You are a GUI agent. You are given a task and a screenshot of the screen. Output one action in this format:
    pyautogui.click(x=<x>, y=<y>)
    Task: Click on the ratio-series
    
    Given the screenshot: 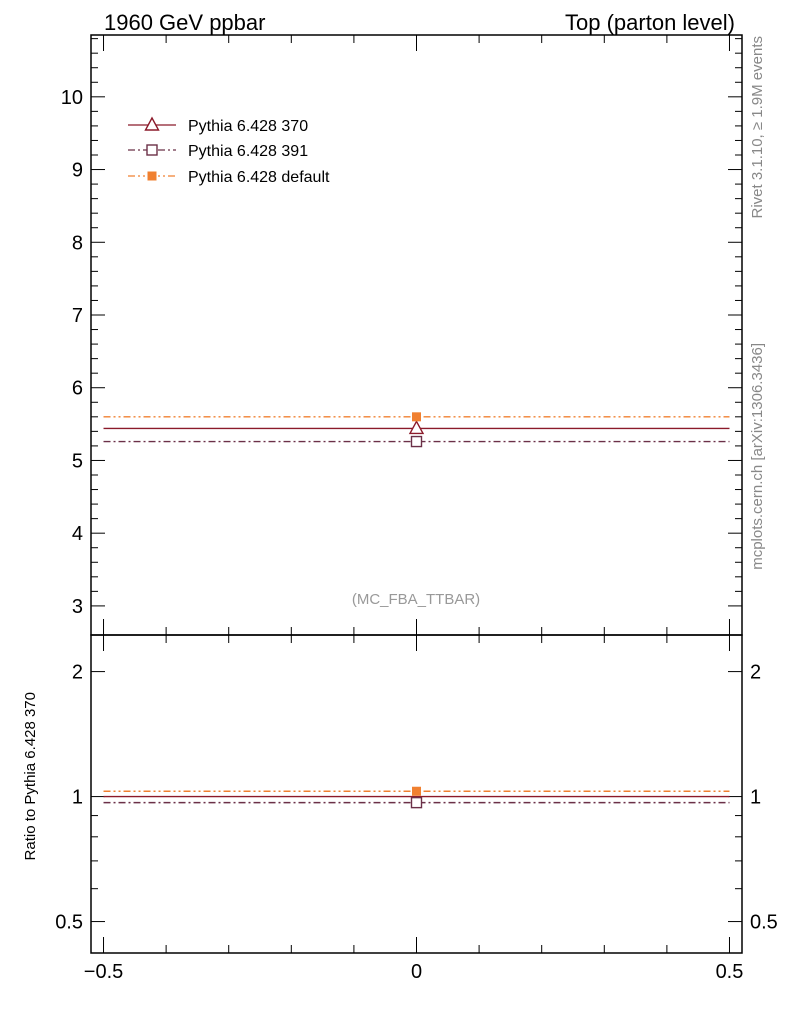 What is the action you would take?
    pyautogui.click(x=416, y=797)
    